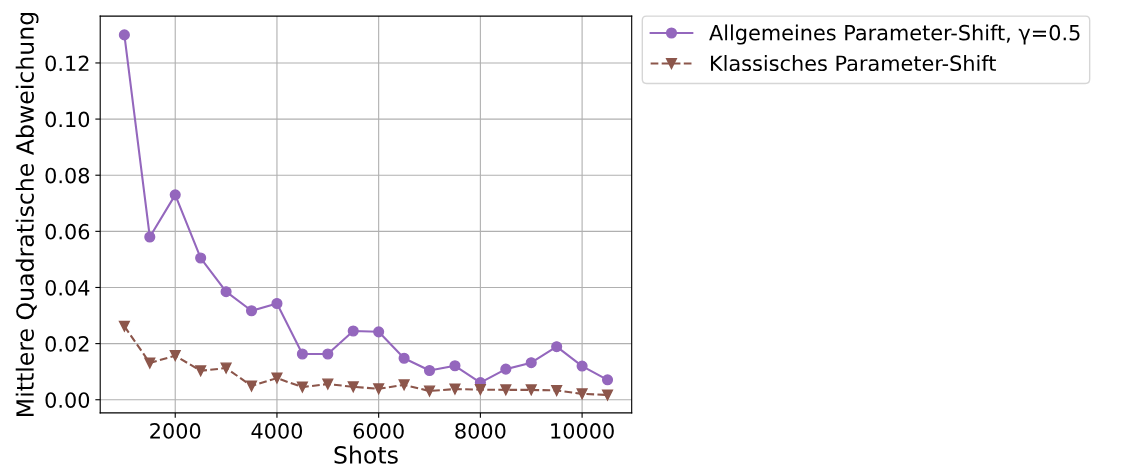 The height and width of the screenshot is (473, 1126). I want to click on x-tick-label: 6000, so click(378, 431).